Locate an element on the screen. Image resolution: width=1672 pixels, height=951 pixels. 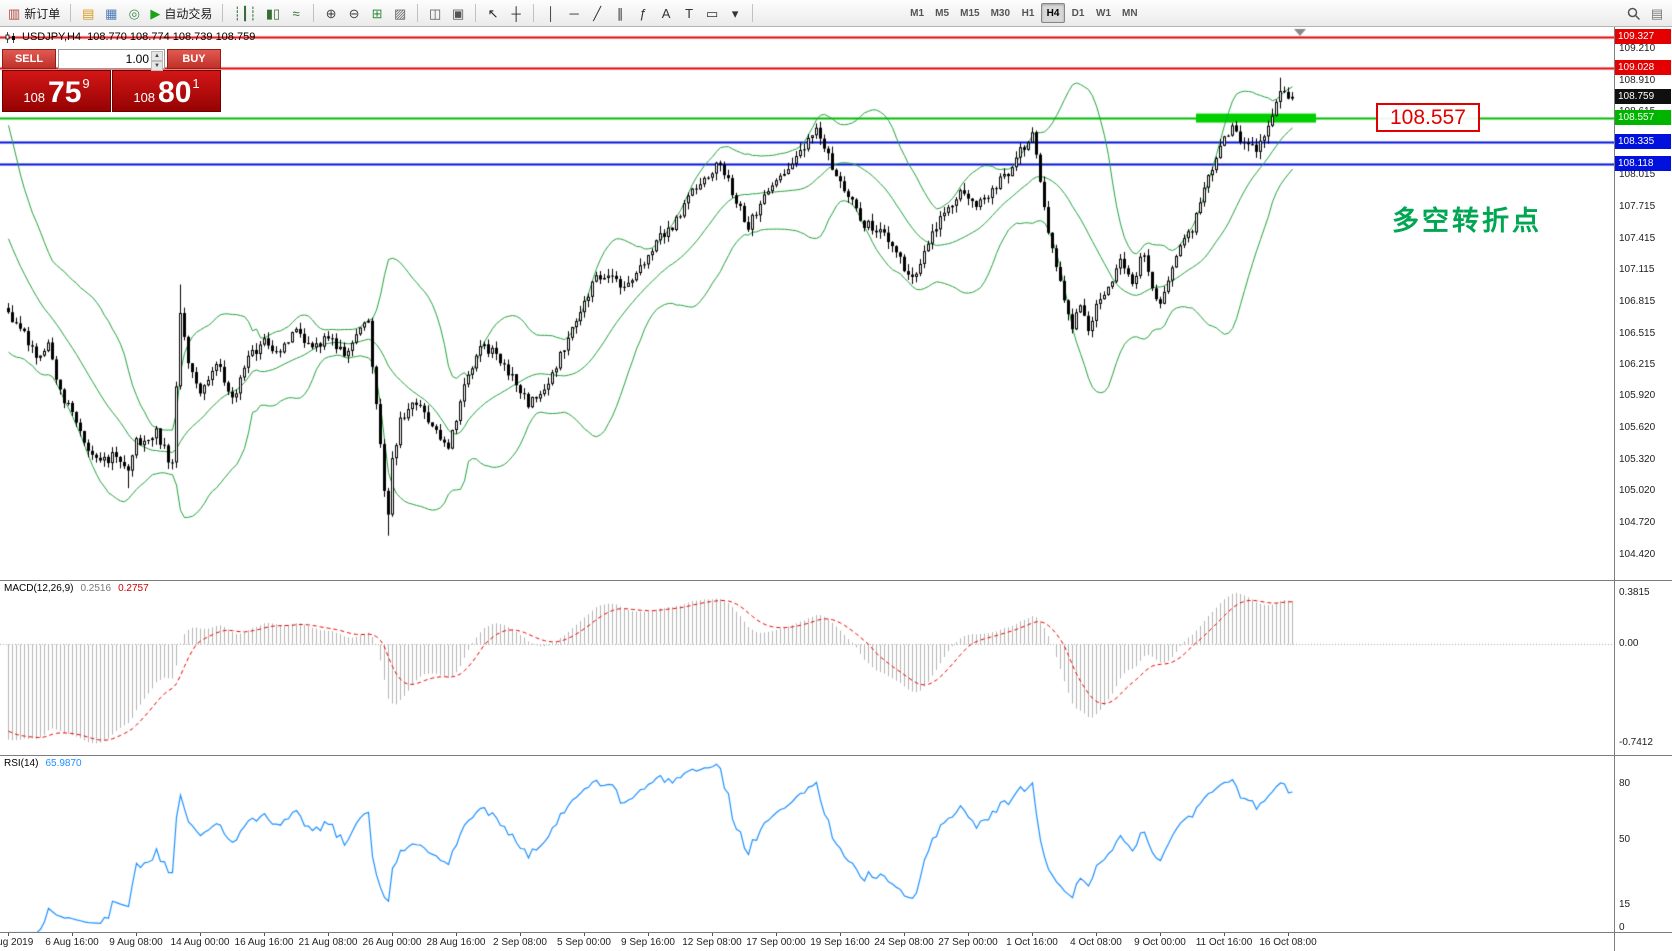
fibonacci-icon: ƒ is located at coordinates (643, 13).